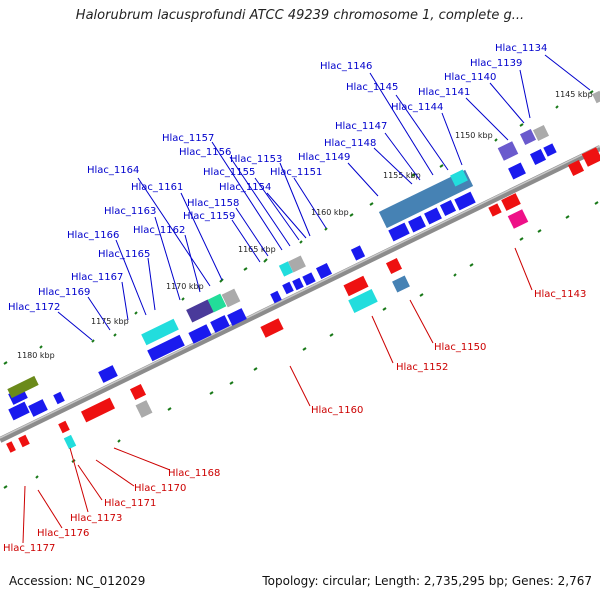  Describe the element at coordinates (188, 138) in the screenshot. I see `gene-label: Hlac_1157` at that location.